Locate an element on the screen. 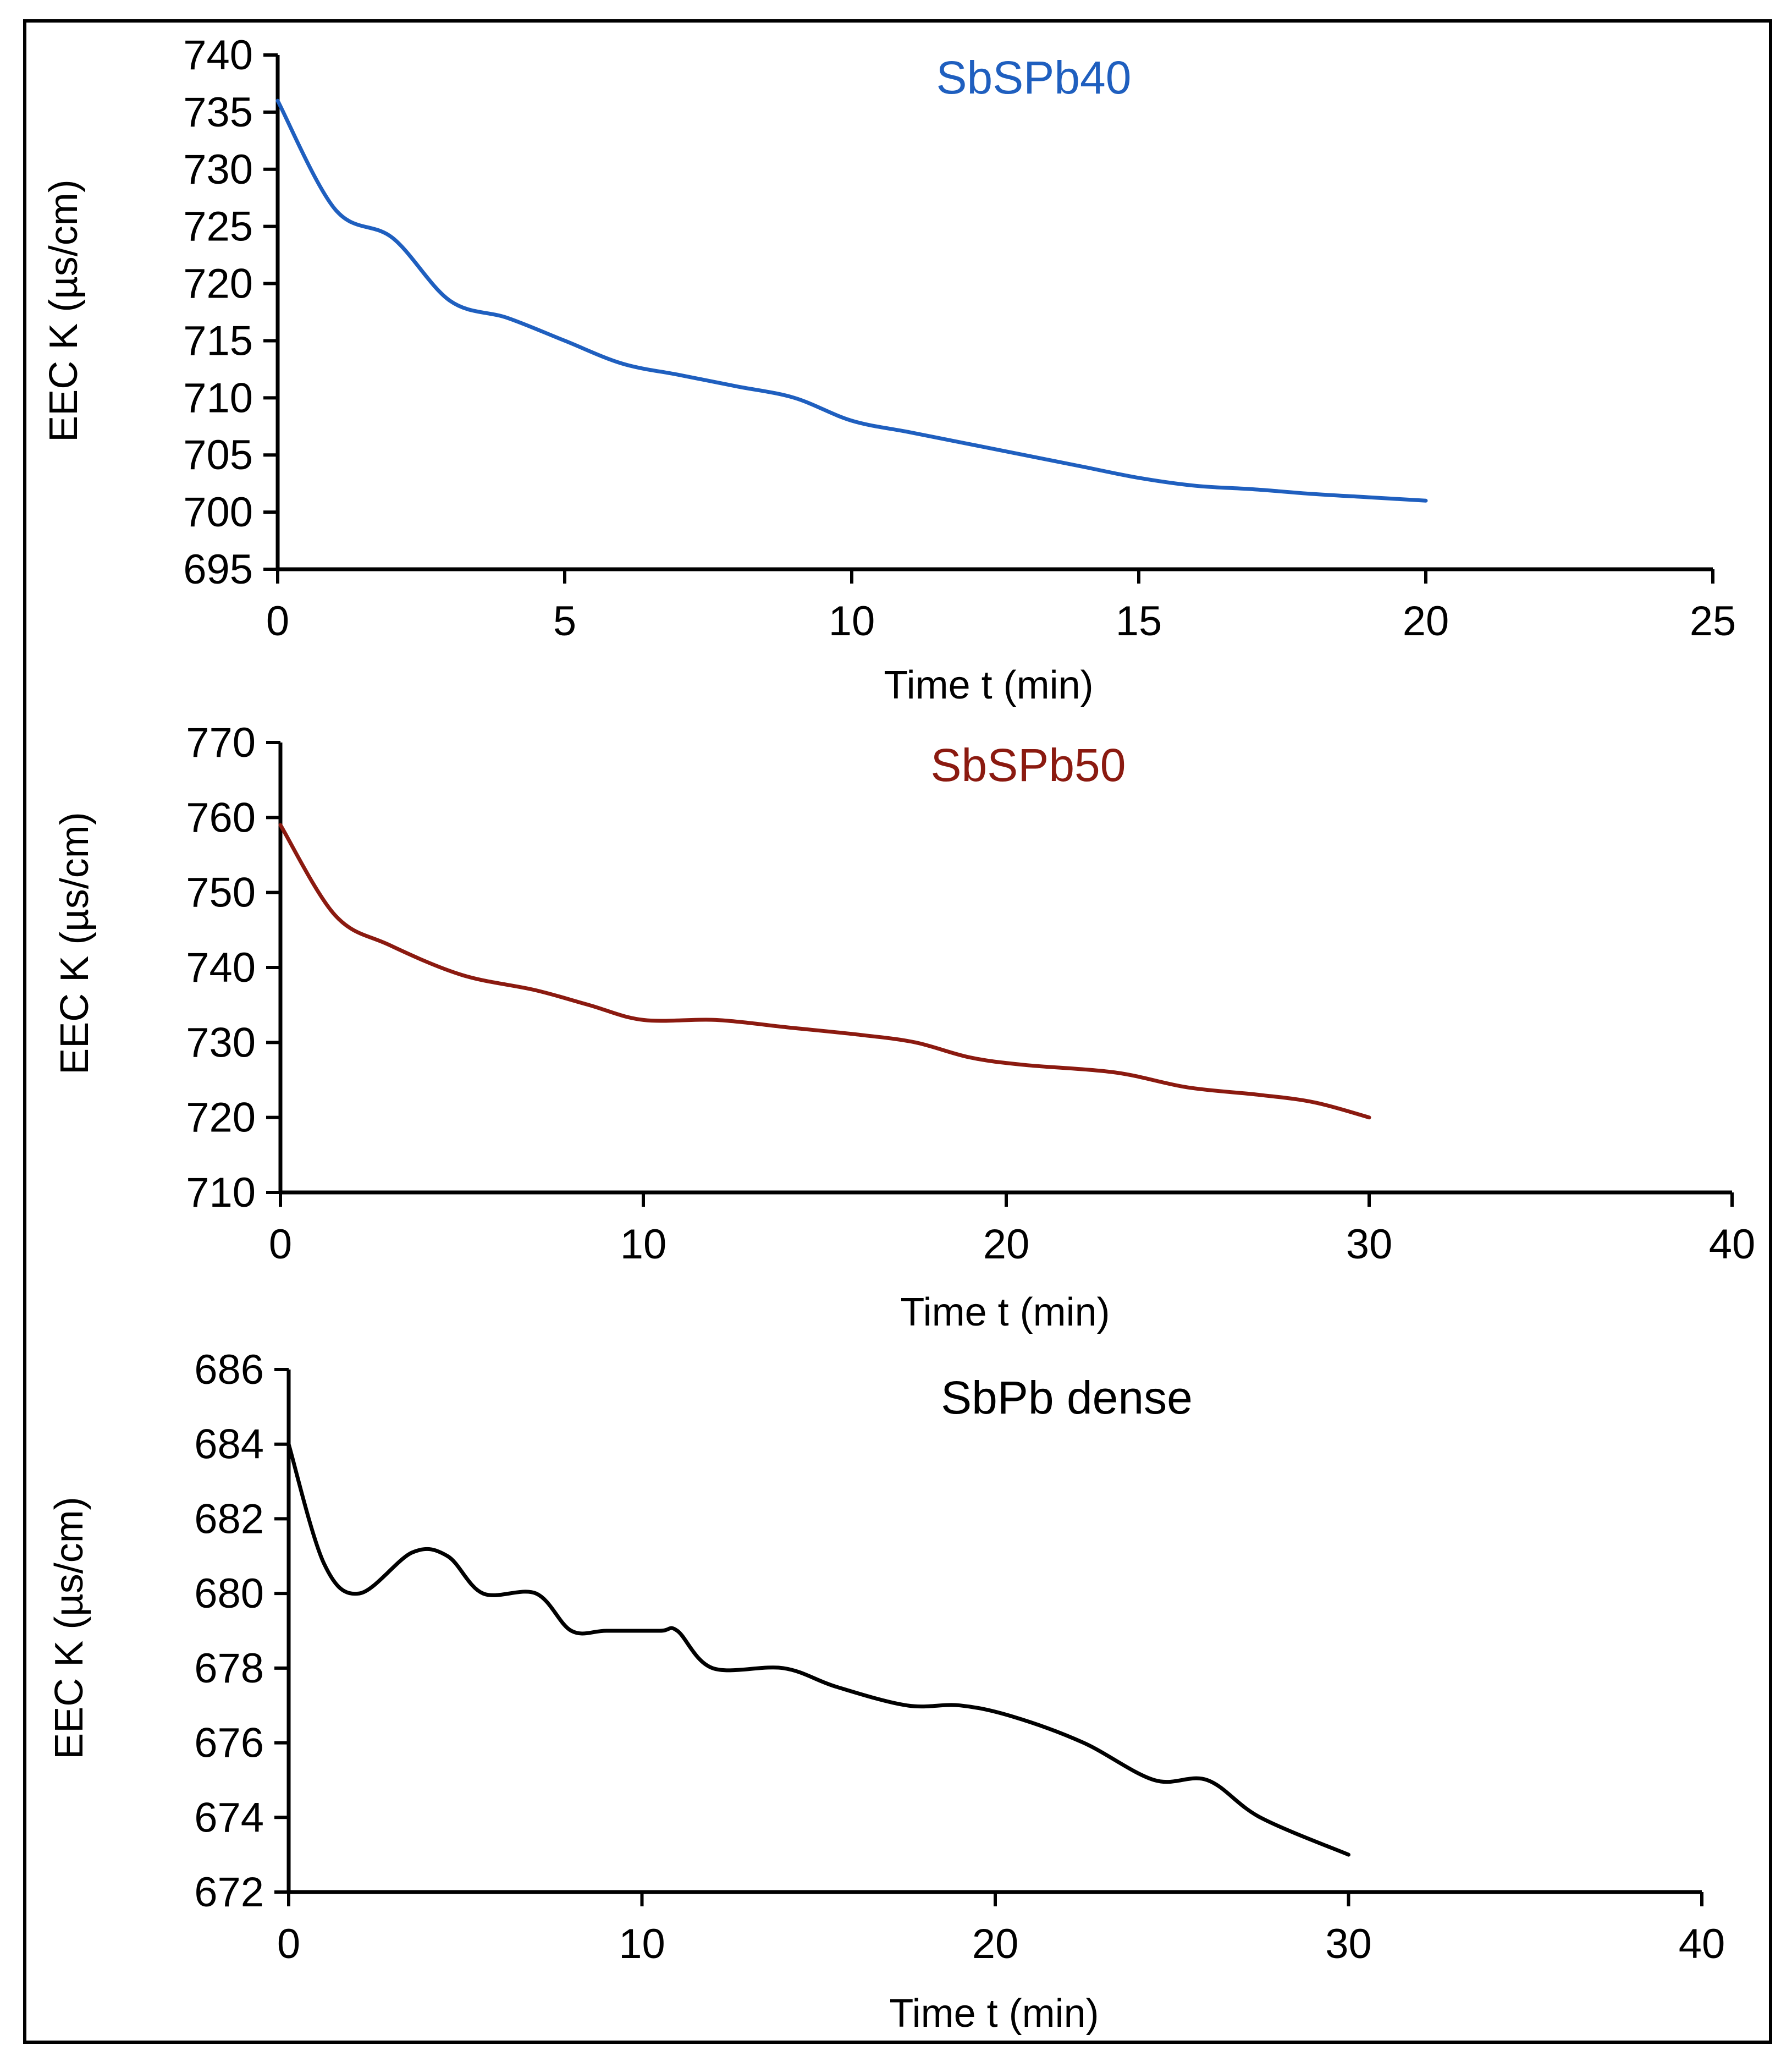  chart-title: SbPb dense is located at coordinates (1067, 1397).